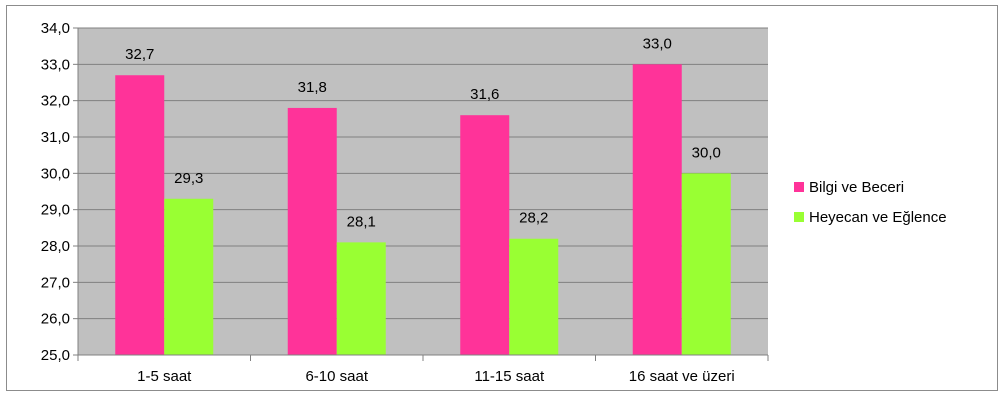 The image size is (1006, 397). What do you see at coordinates (55, 28) in the screenshot?
I see `y-tick-label: 34,0` at bounding box center [55, 28].